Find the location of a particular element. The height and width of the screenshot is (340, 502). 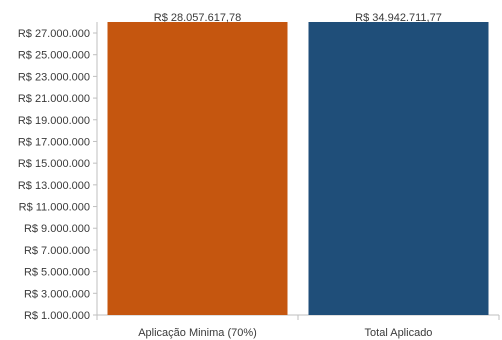

y-tick-label: R$ 1.000.000 is located at coordinates (57, 316).